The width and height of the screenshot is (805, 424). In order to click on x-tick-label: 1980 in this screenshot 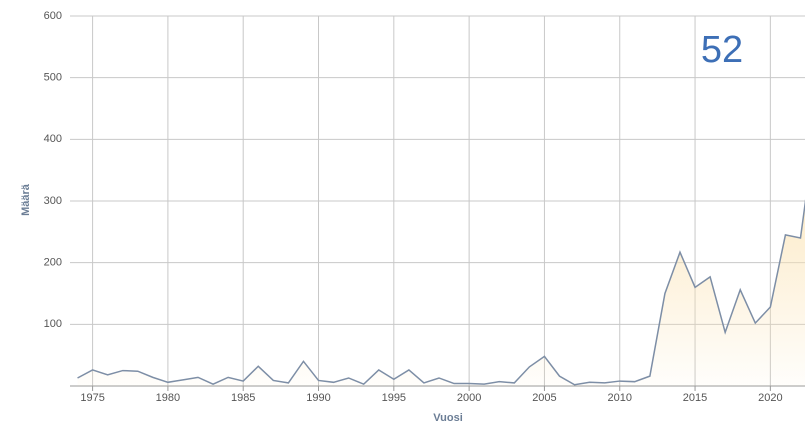, I will do `click(168, 398)`.